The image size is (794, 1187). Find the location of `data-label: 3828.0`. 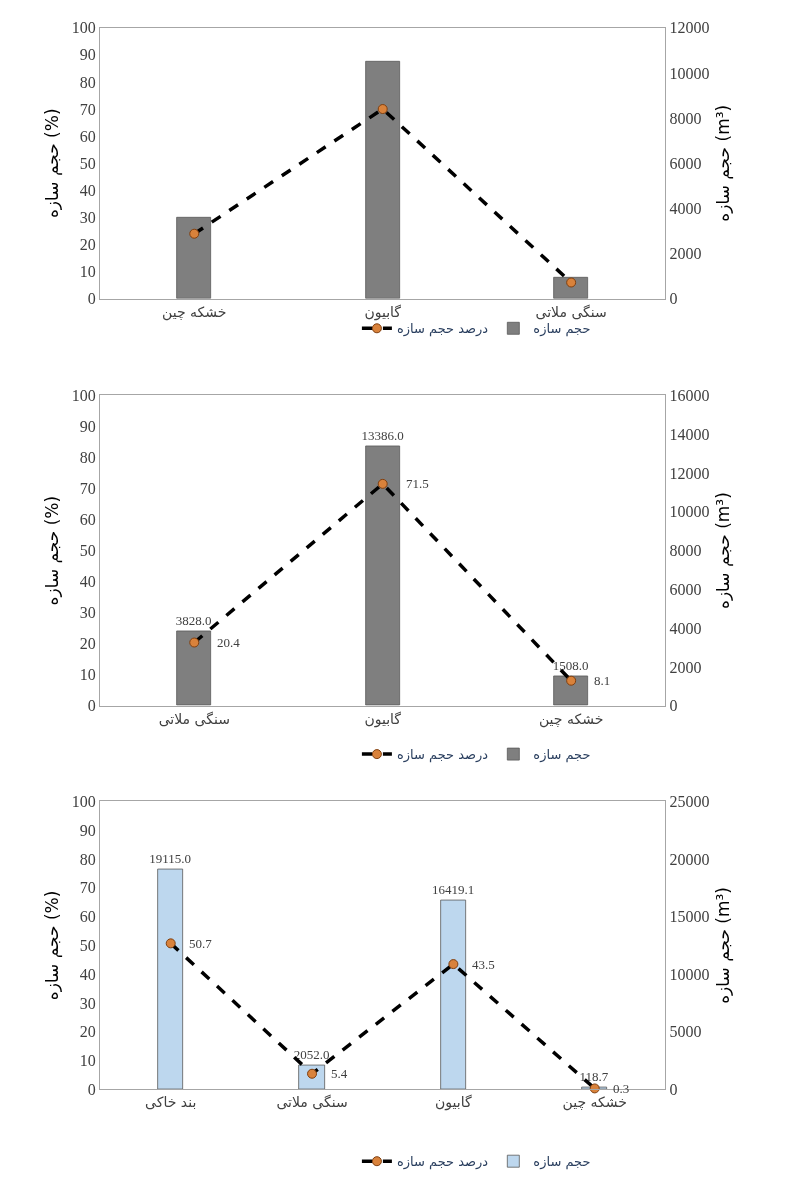

data-label: 3828.0 is located at coordinates (193, 620).